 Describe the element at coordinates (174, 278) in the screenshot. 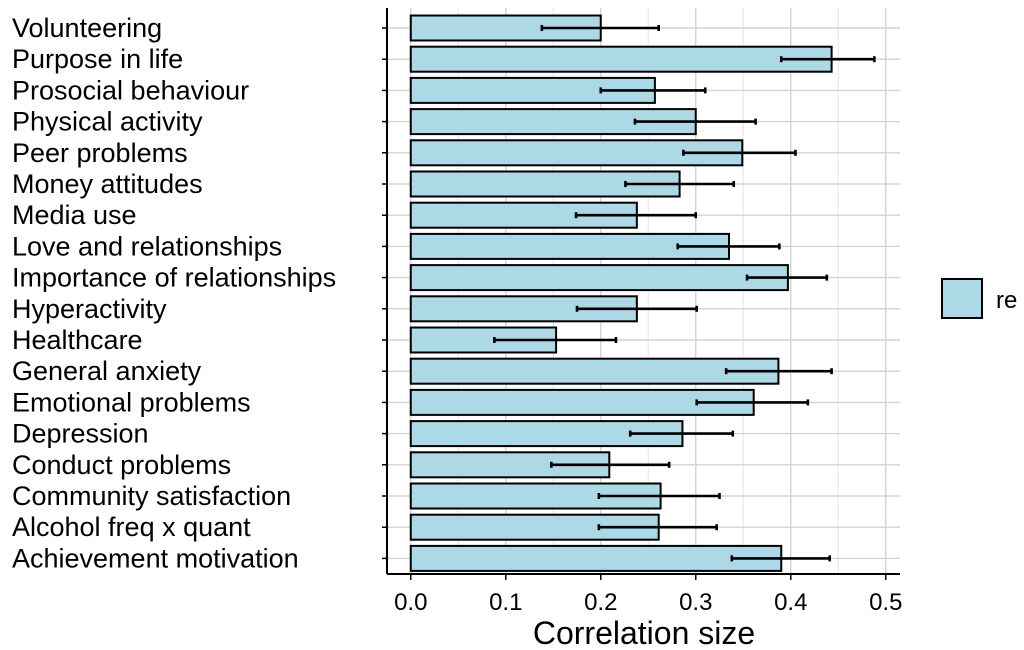

I see `category-label: Importance of relationships` at that location.